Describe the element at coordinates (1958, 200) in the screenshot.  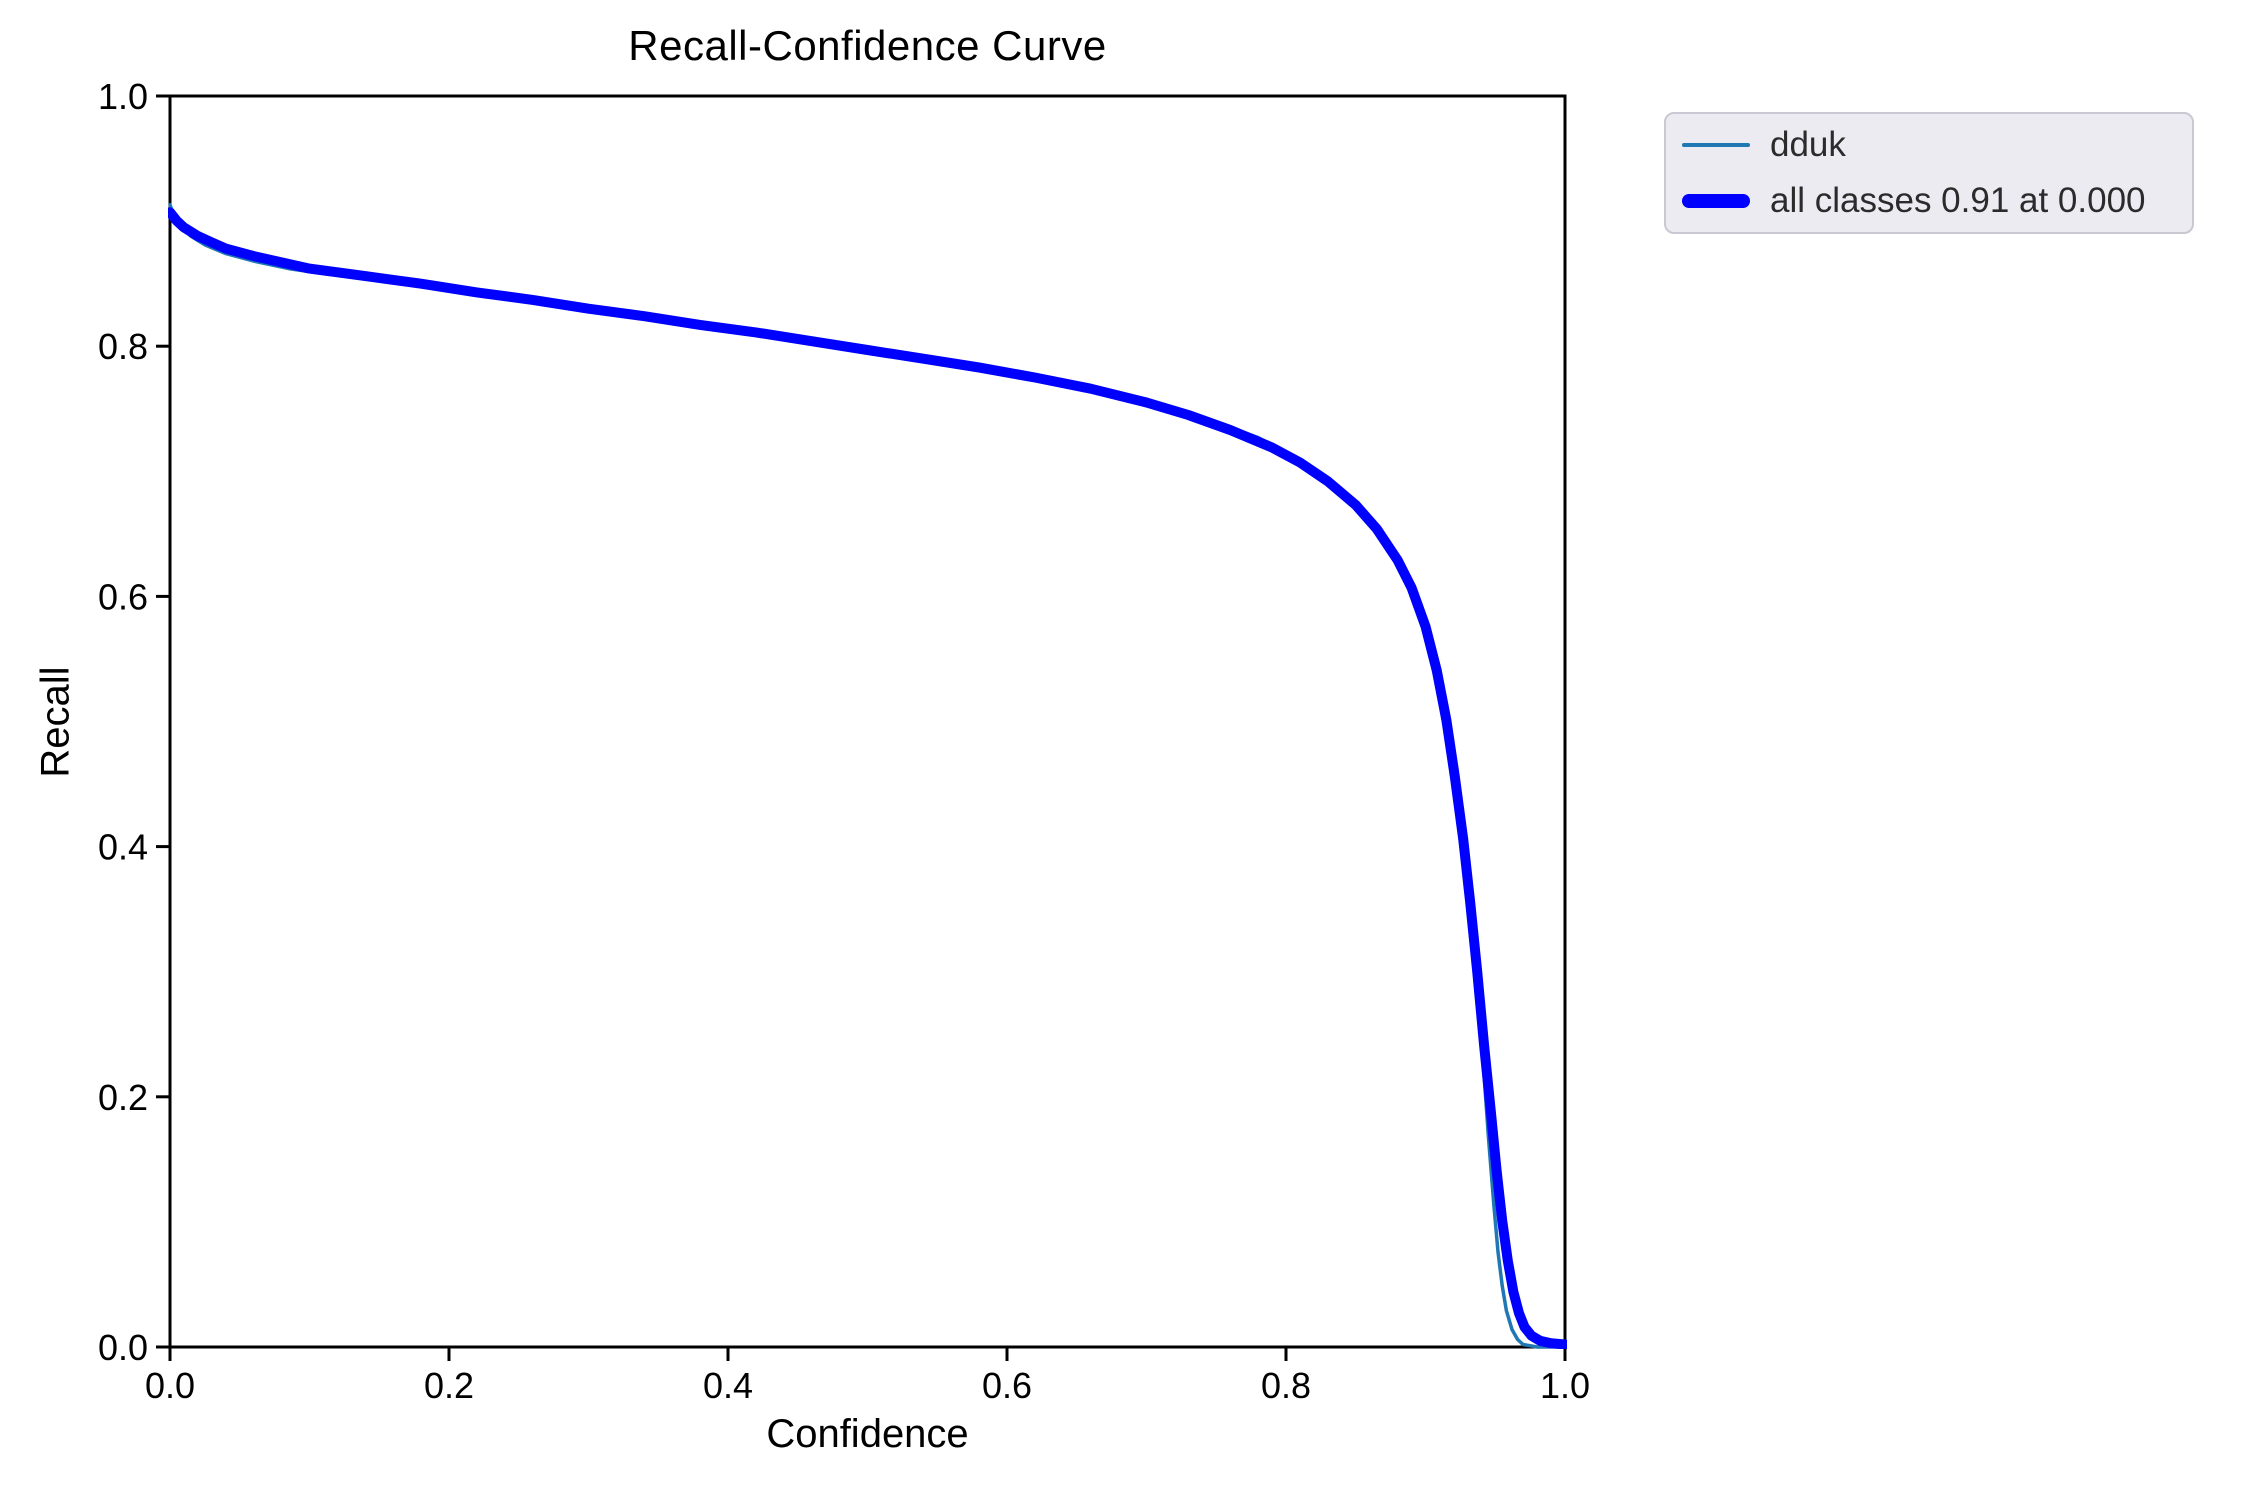
I see `legend-label-all-classes: all classes 0.91 at 0.000` at that location.